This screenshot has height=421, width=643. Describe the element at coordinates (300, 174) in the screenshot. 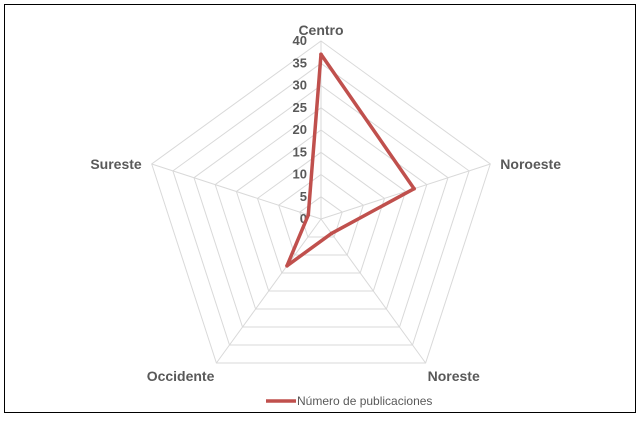

I see `tick-label: 10` at that location.